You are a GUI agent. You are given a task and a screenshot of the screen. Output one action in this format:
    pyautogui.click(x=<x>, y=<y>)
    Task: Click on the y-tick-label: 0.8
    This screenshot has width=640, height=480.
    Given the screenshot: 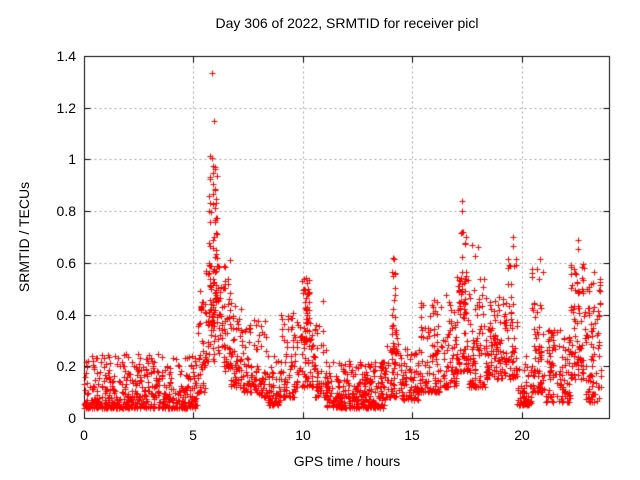 What is the action you would take?
    pyautogui.click(x=66, y=211)
    